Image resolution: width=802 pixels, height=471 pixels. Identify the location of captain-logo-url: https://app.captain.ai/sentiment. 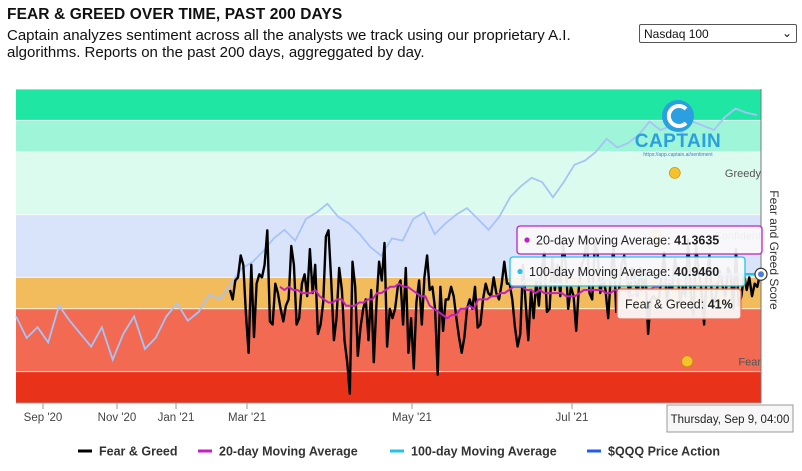
(678, 155).